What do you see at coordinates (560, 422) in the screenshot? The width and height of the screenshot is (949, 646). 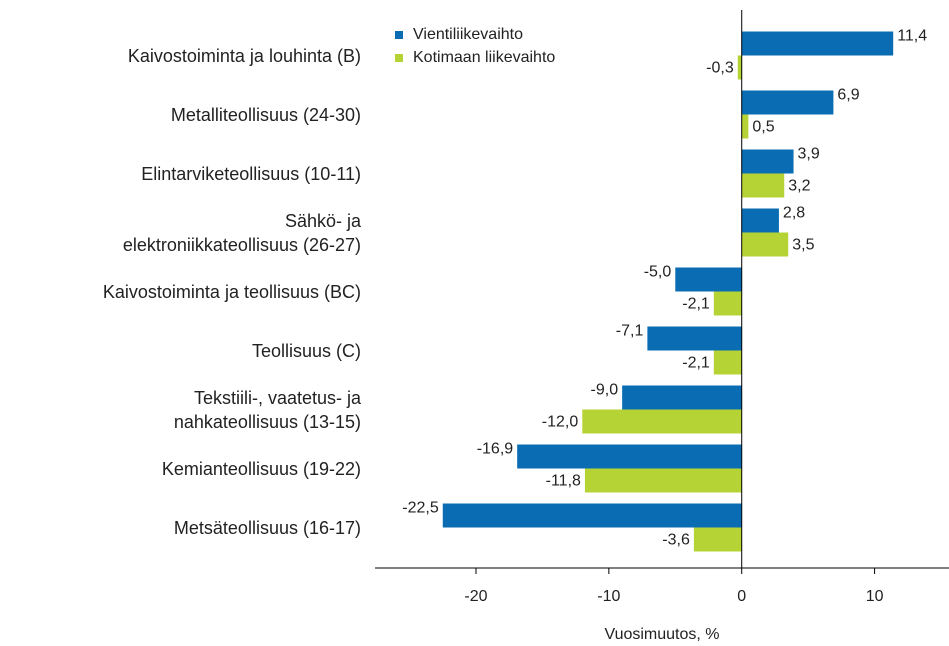 I see `value-label: -12,0` at bounding box center [560, 422].